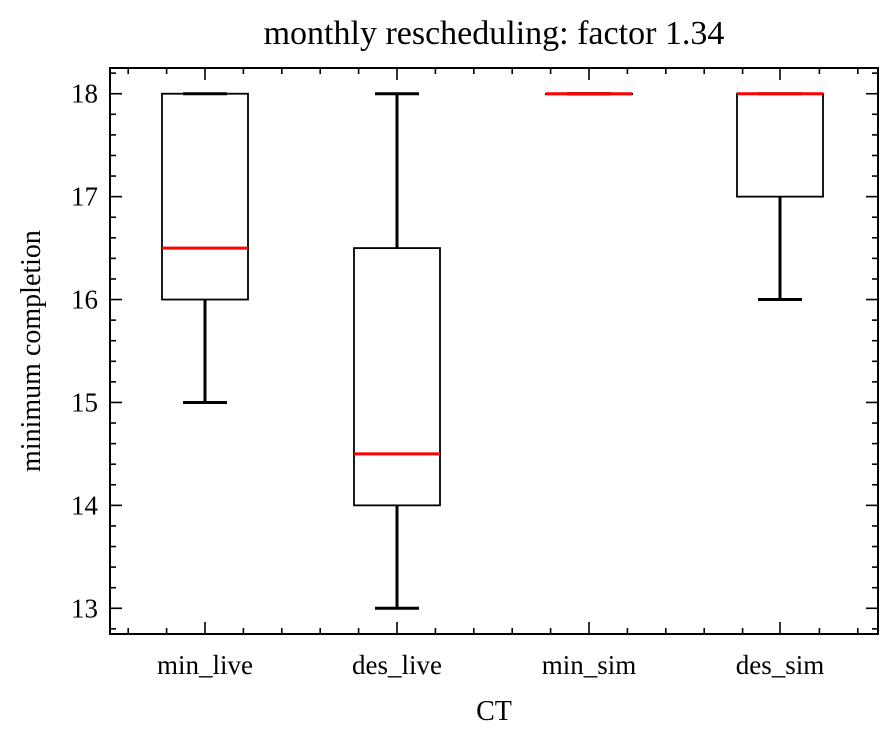 The height and width of the screenshot is (741, 891). What do you see at coordinates (589, 665) in the screenshot?
I see `x-tick-label: min_sim` at bounding box center [589, 665].